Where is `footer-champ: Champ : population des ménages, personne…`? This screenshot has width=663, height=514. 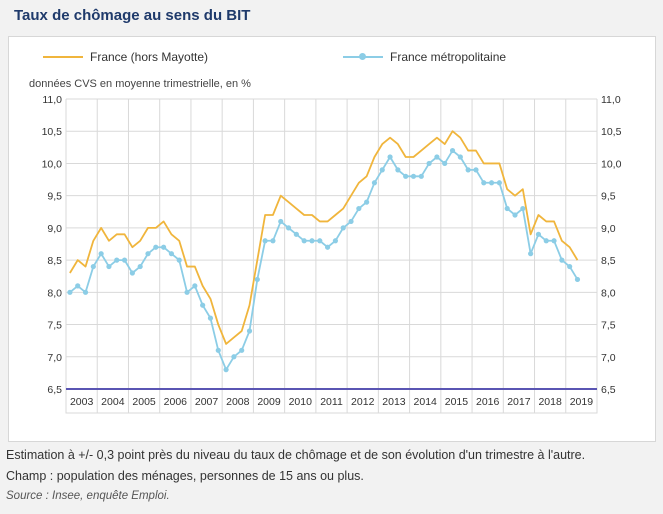
footer-champ: Champ : population des ménages, personne… is located at coordinates (185, 476).